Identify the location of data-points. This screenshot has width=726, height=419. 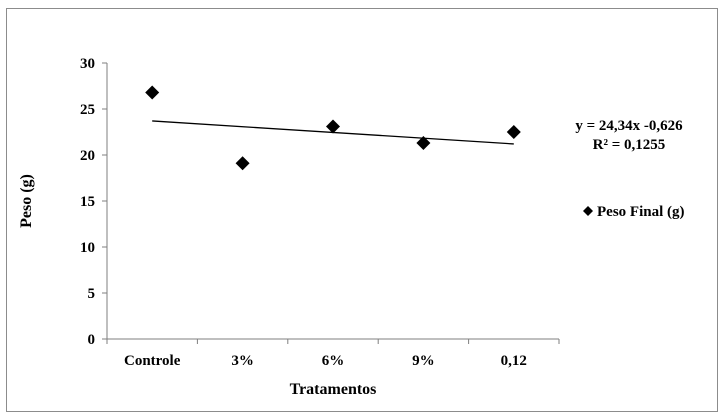
(333, 128).